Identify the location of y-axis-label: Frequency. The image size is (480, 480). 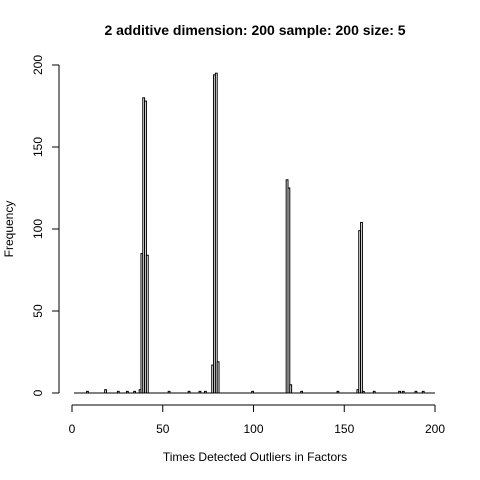
(9, 229).